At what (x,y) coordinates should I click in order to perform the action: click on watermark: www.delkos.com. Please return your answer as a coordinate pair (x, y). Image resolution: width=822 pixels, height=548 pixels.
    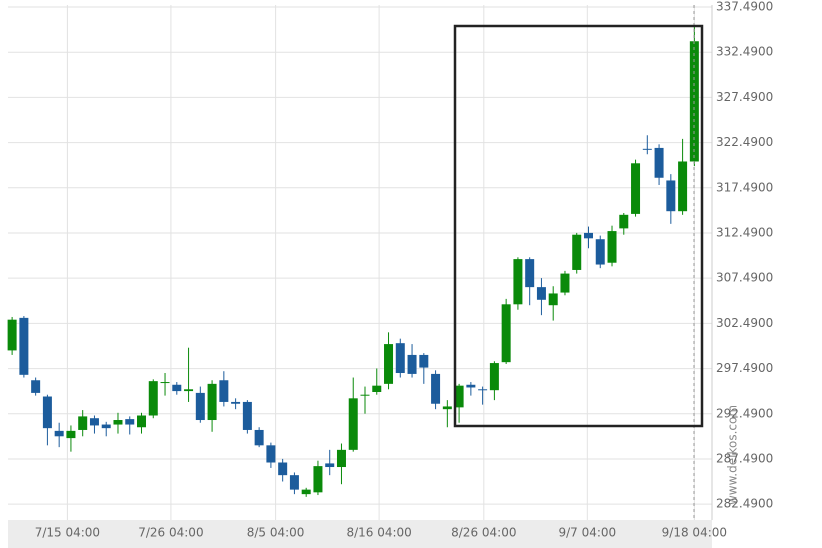
    Looking at the image, I should click on (733, 455).